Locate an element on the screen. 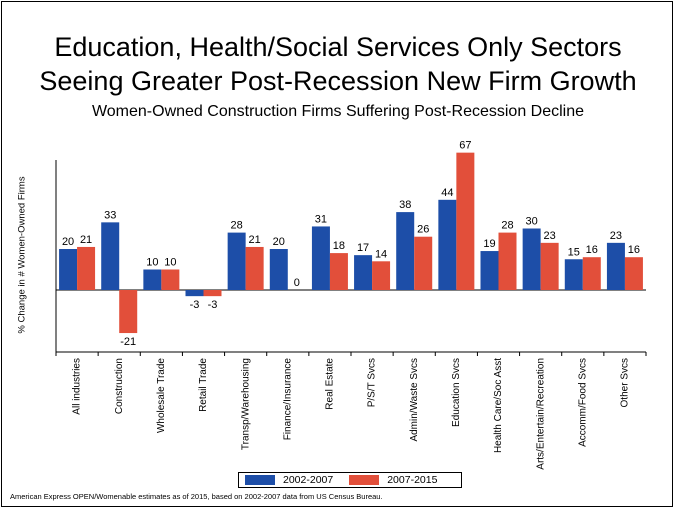 The width and height of the screenshot is (676, 510). legend: 2002-2007 2007-2015 is located at coordinates (350, 480).